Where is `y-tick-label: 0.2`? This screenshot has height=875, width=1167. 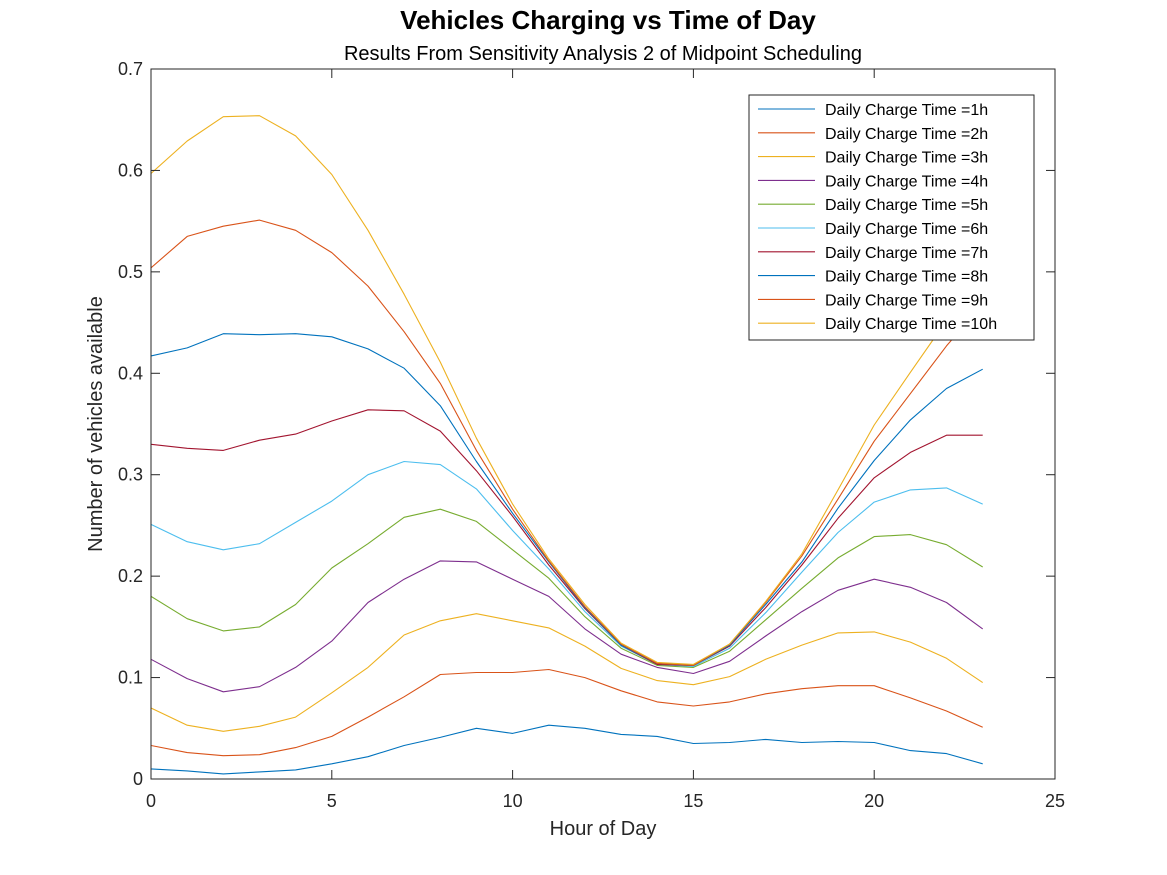 y-tick-label: 0.2 is located at coordinates (130, 576).